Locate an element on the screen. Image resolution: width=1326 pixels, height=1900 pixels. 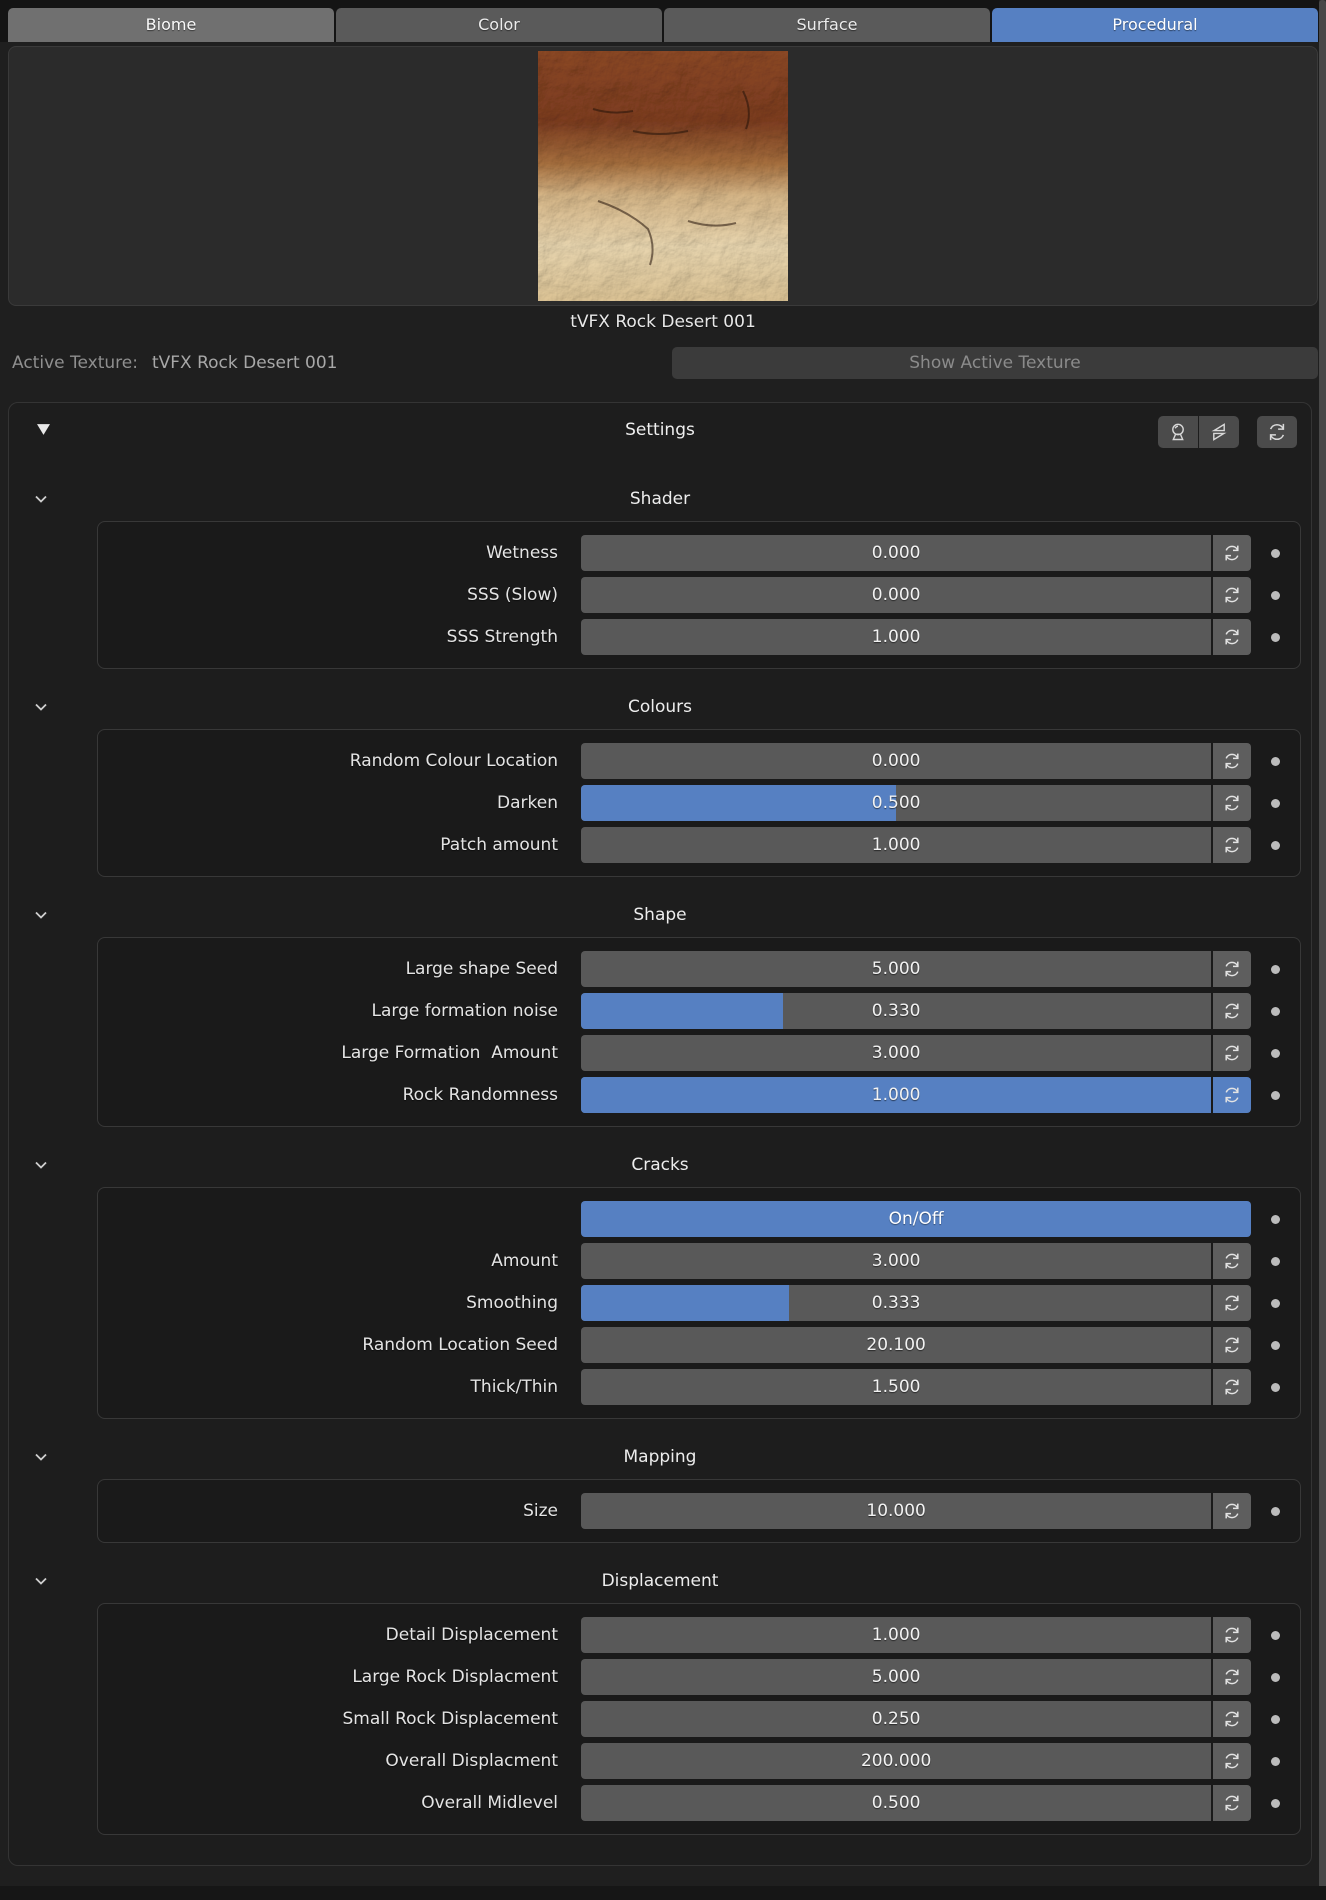
driver-button is located at coordinates (1219, 432).